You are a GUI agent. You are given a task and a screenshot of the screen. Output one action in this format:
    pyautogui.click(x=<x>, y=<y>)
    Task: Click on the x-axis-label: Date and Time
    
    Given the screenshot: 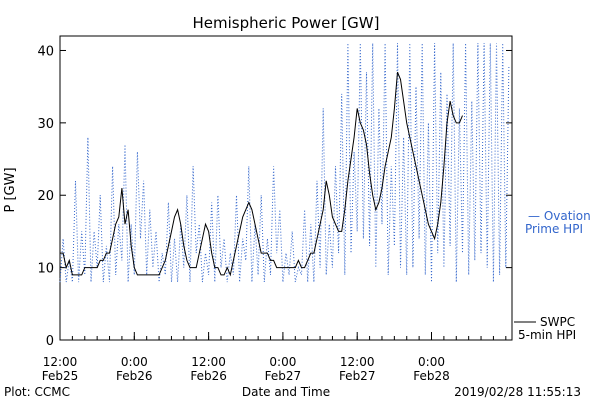 What is the action you would take?
    pyautogui.click(x=286, y=392)
    